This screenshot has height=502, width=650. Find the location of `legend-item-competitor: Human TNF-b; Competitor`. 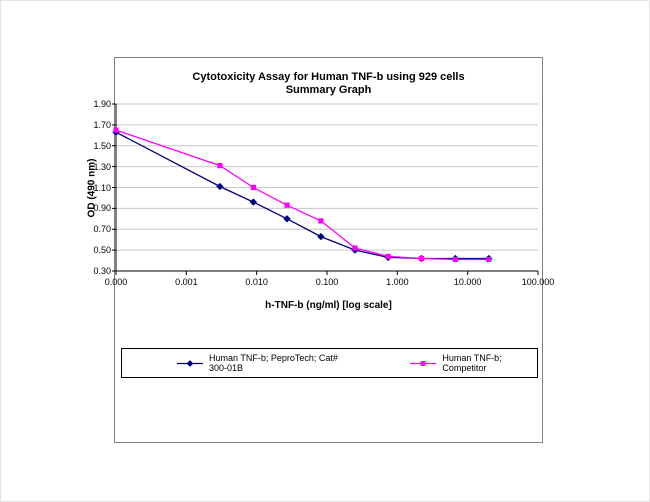

legend-item-competitor: Human TNF-b; Competitor is located at coordinates (473, 363).